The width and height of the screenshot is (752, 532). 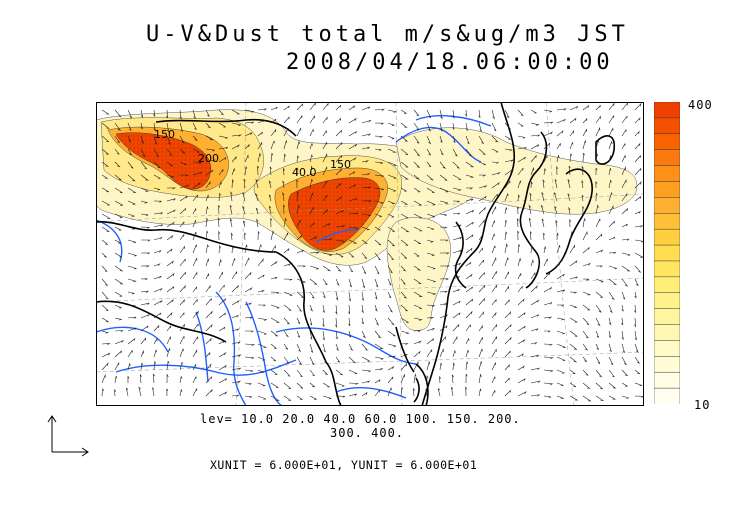 I want to click on contour-label-40: 40.0, so click(x=304, y=172).